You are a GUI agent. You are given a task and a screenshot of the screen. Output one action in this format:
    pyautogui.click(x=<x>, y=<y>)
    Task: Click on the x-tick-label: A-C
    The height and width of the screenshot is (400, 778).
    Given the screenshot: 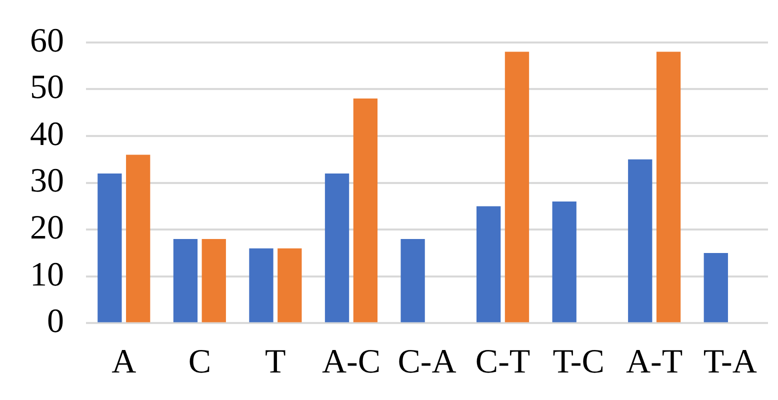 What is the action you would take?
    pyautogui.click(x=351, y=362)
    